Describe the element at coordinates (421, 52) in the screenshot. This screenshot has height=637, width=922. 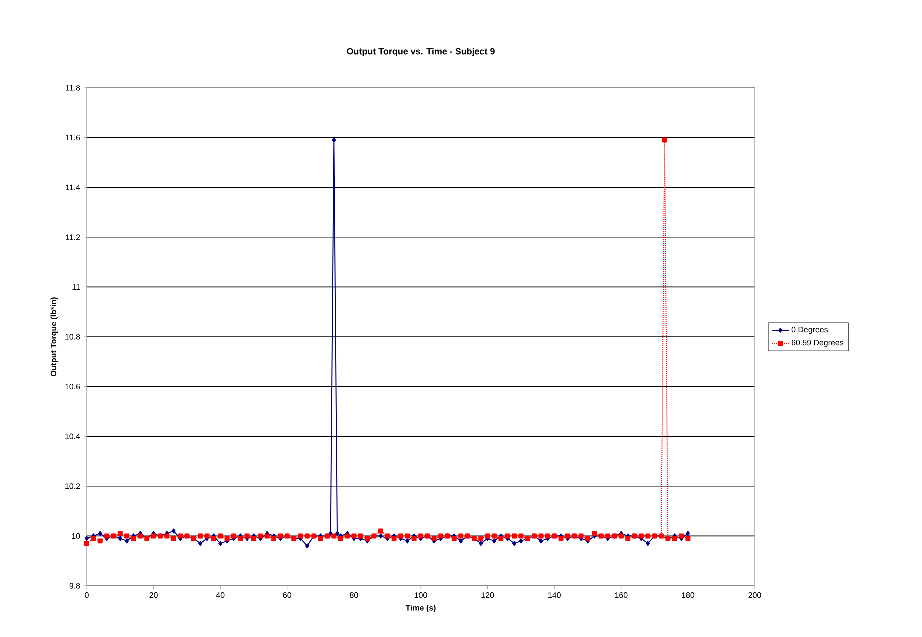
I see `chart-title: Output Torque vs. Time - Subject 9` at that location.